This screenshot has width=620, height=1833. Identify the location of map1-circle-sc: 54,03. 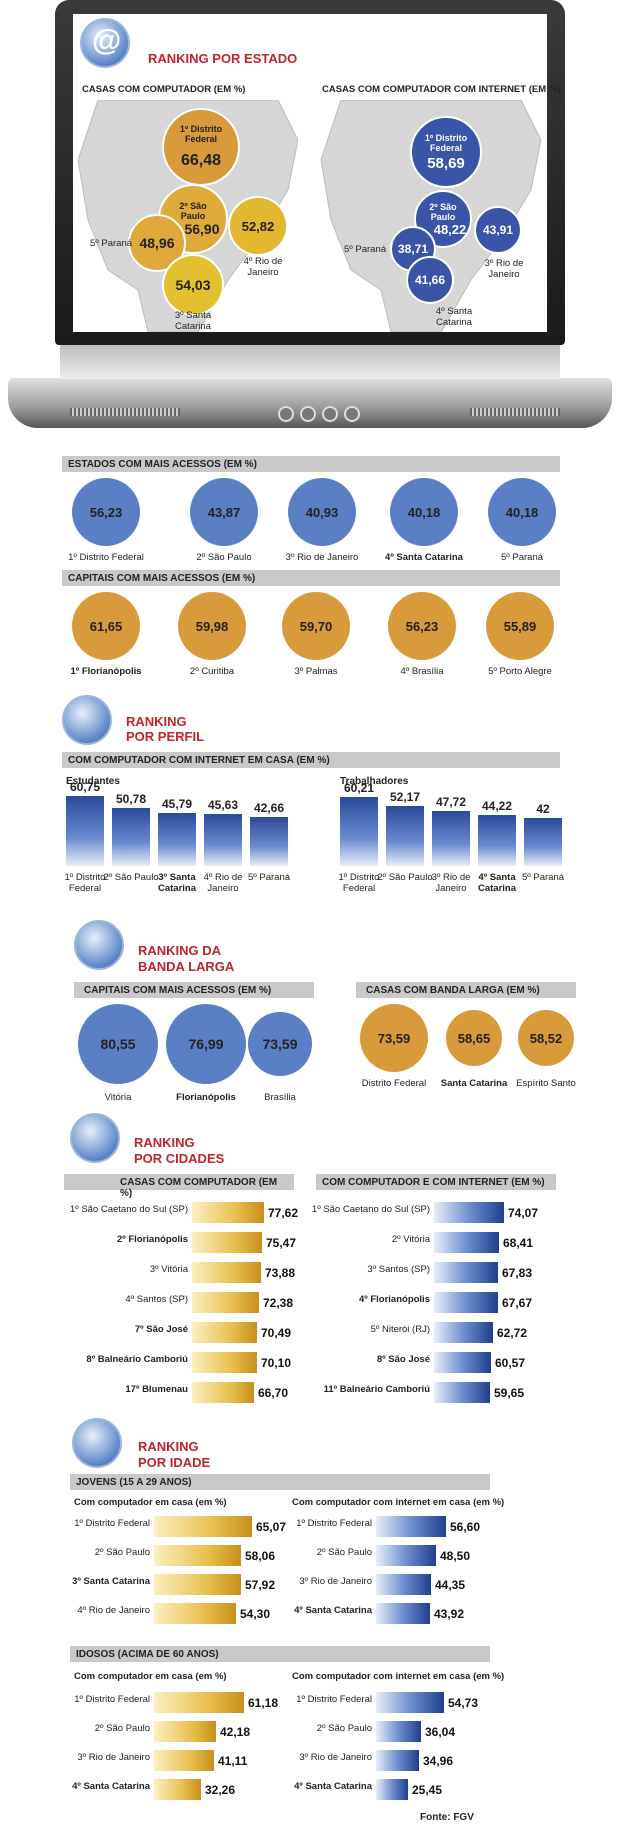
(193, 285).